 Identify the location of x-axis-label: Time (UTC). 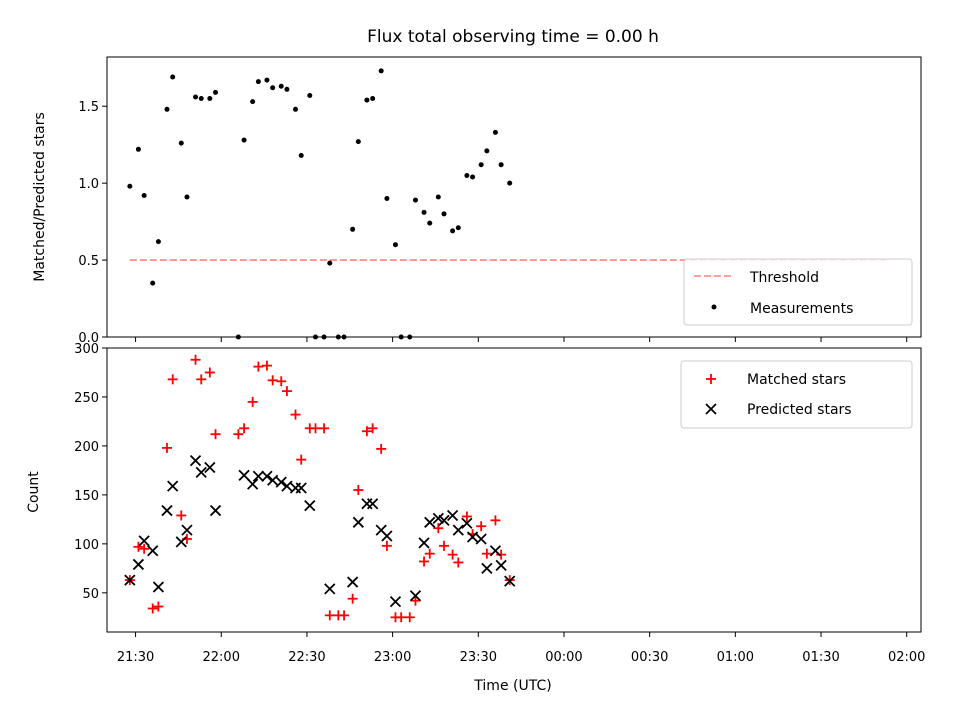
(512, 686).